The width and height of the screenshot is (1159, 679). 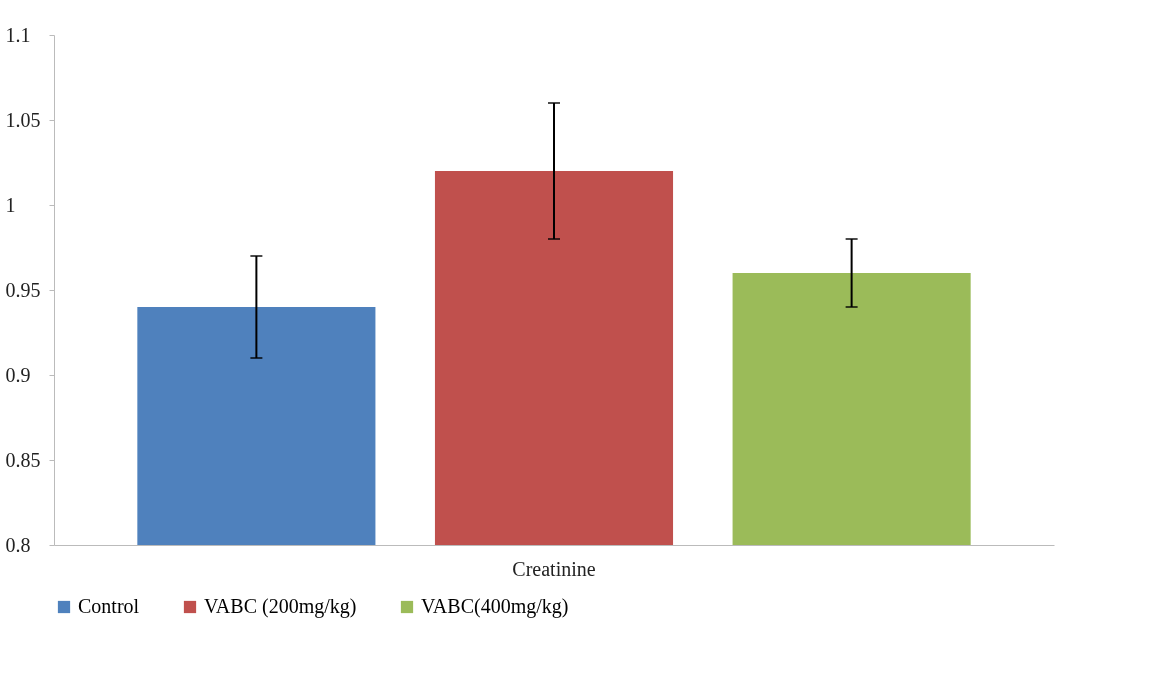 I want to click on y-tick-label: 0.95, so click(x=23, y=289).